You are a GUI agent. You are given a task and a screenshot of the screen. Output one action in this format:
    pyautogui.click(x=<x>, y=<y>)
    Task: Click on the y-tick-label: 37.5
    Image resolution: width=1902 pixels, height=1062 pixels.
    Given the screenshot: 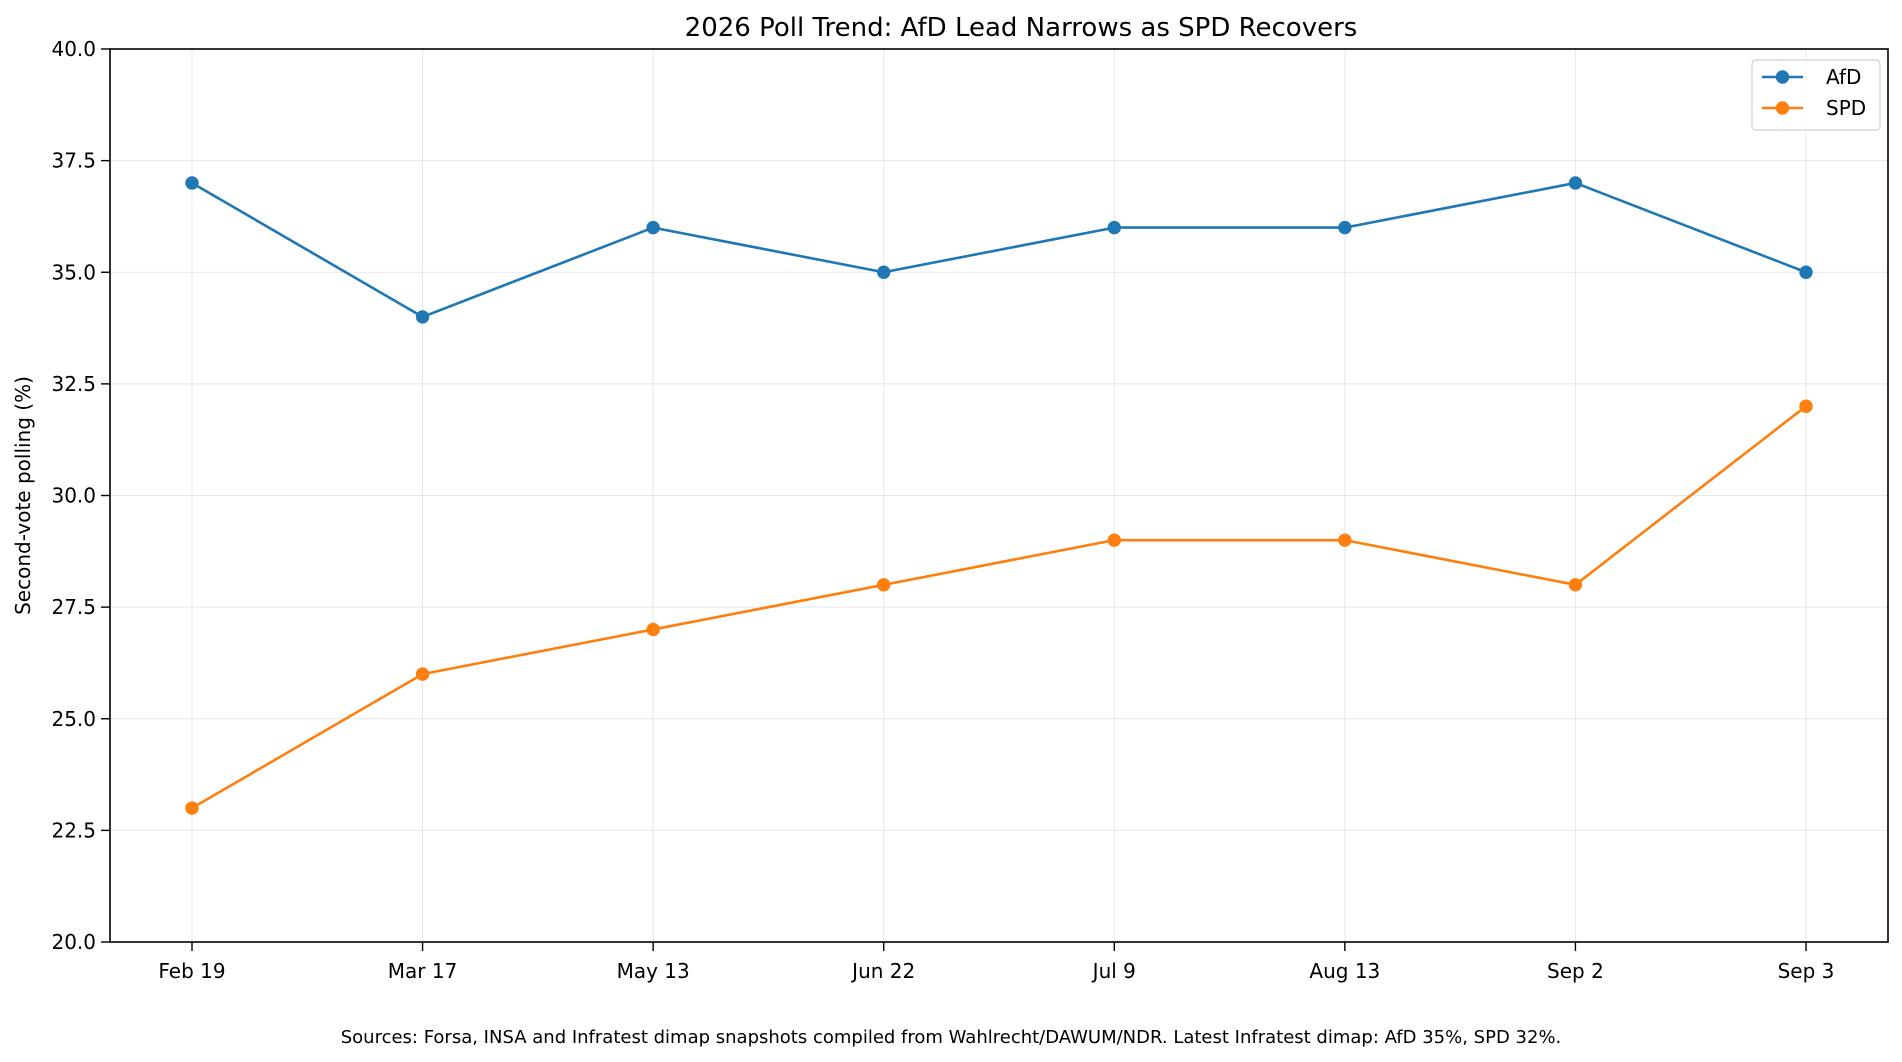 What is the action you would take?
    pyautogui.click(x=73, y=161)
    